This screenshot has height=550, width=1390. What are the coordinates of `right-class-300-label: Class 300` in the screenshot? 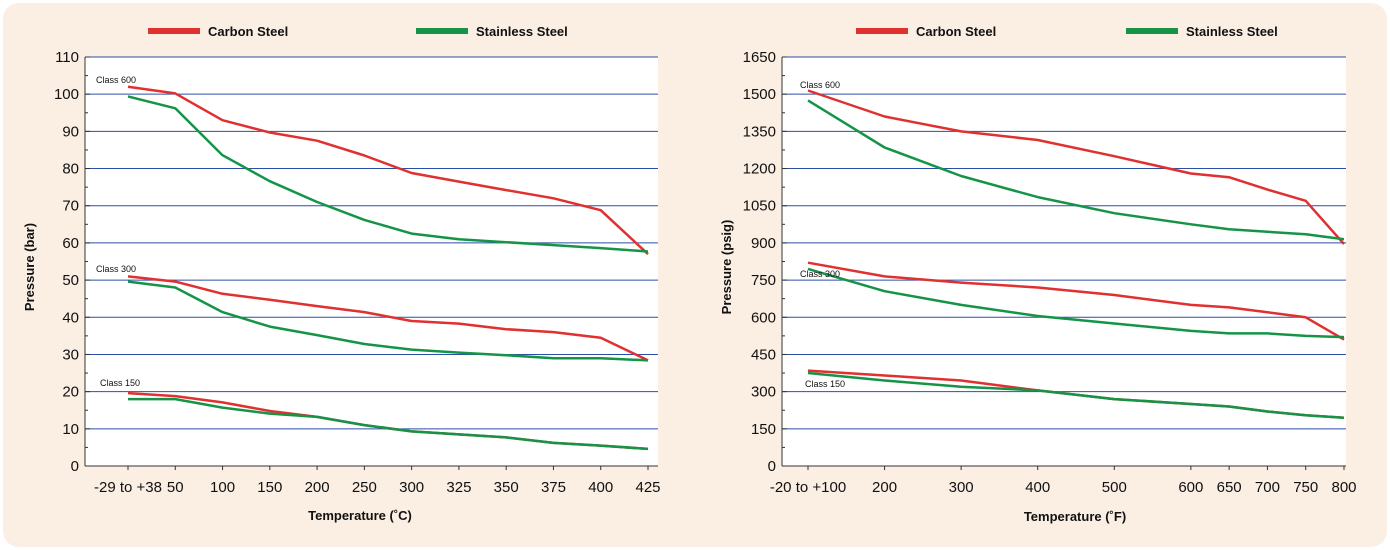 It's located at (820, 274).